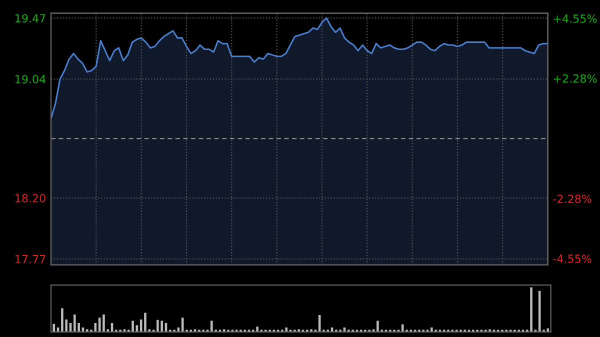 This screenshot has width=600, height=337. What do you see at coordinates (31, 198) in the screenshot?
I see `y-tick-label: 18.20` at bounding box center [31, 198].